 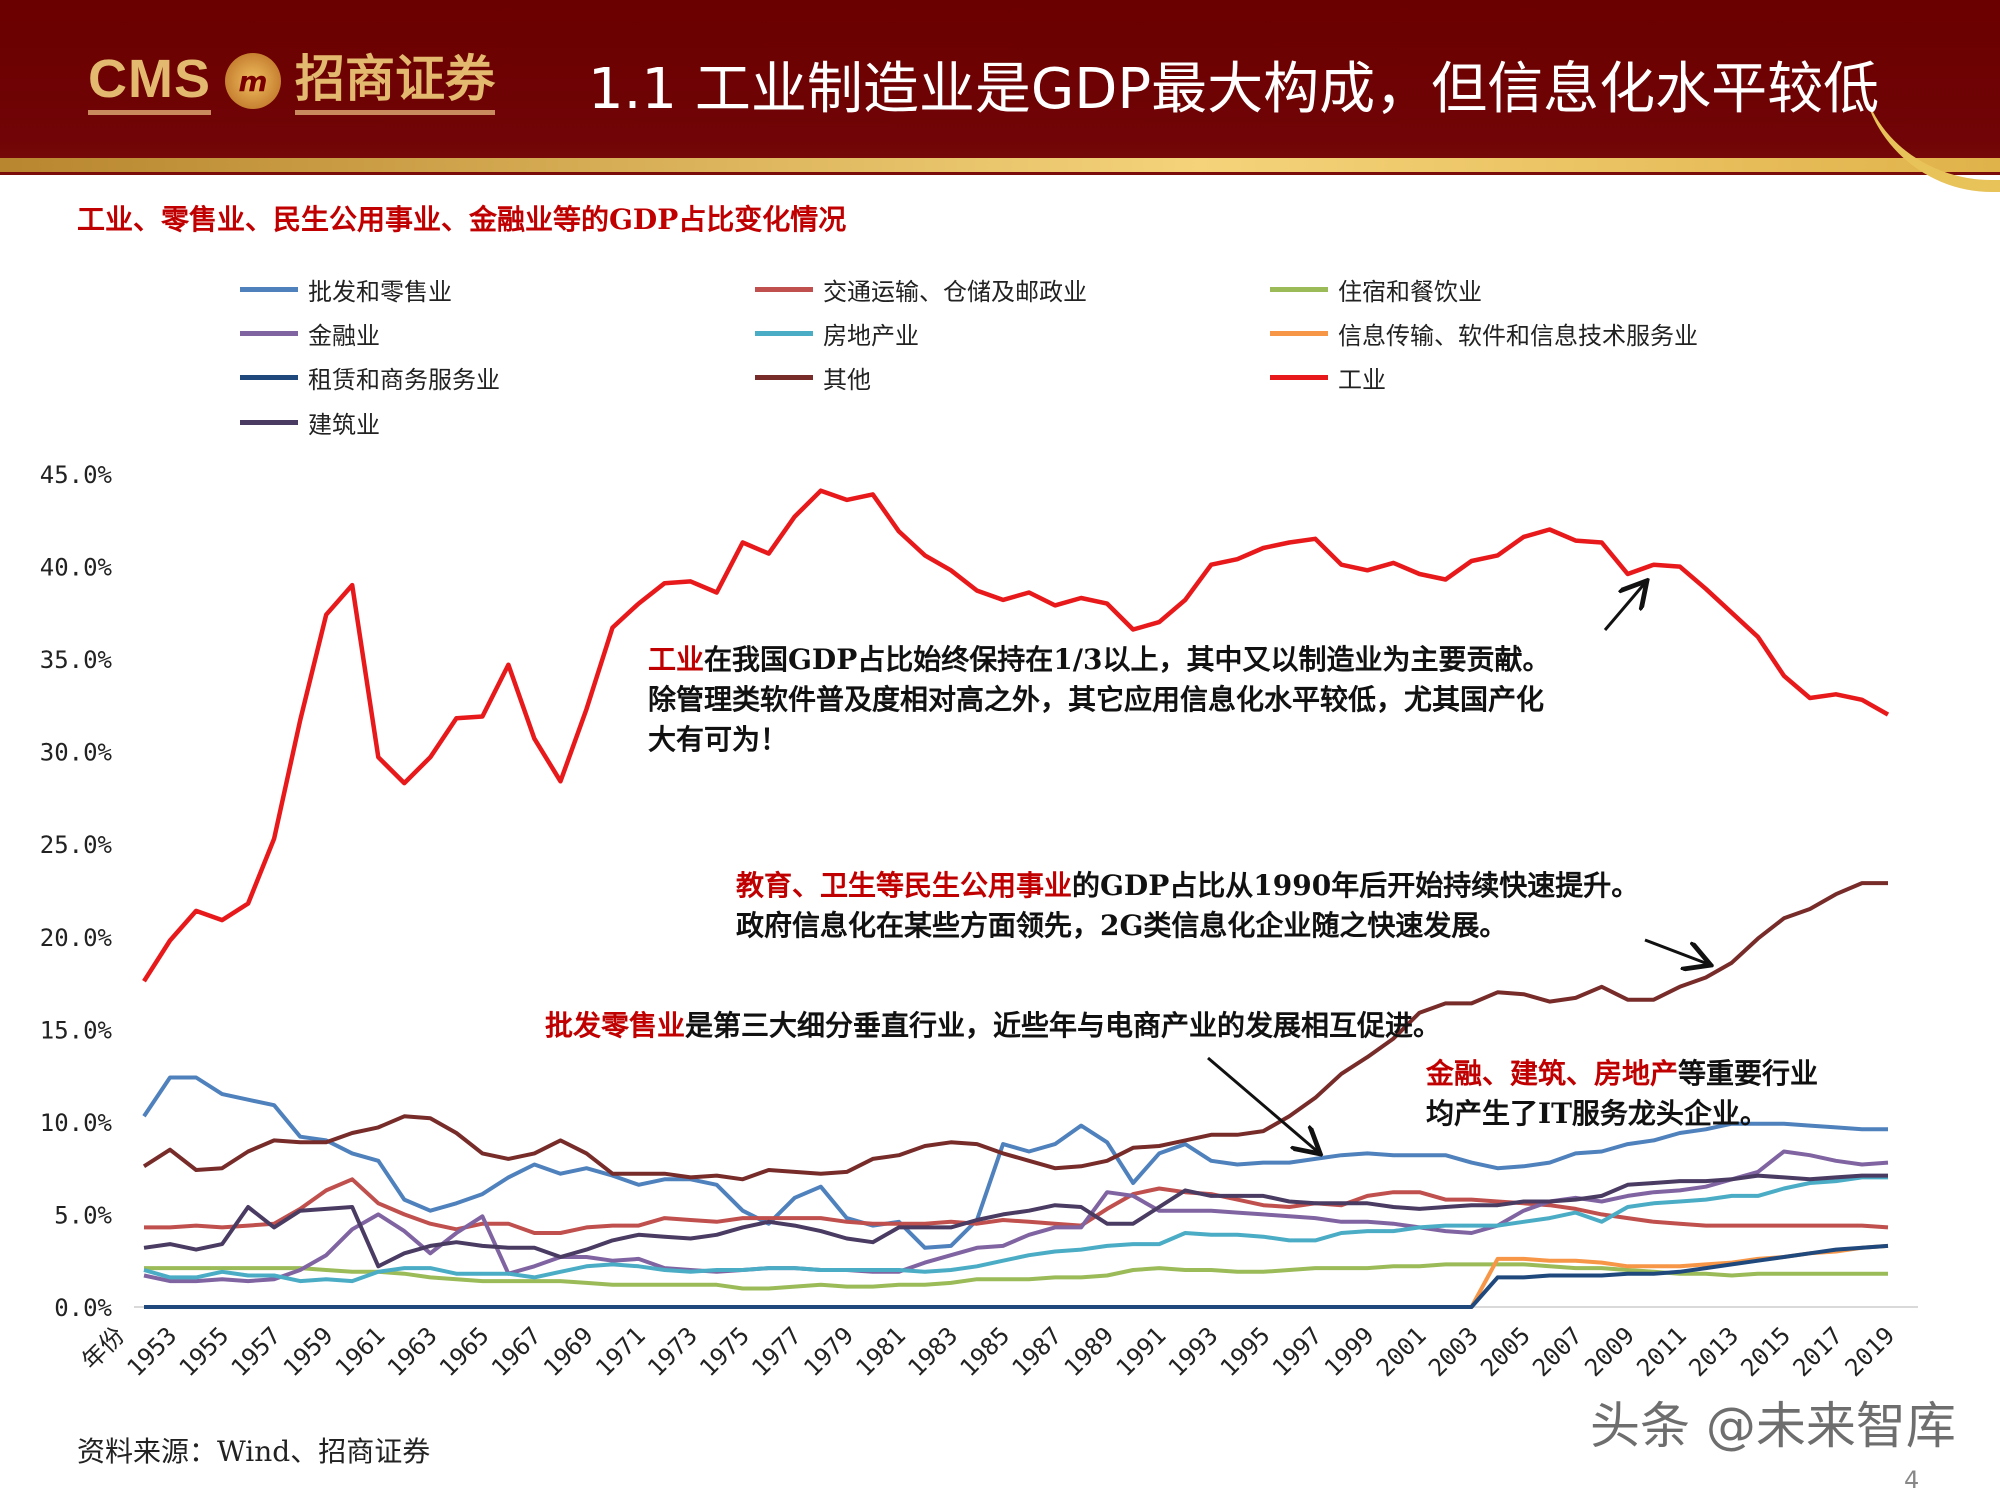 What do you see at coordinates (83, 1215) in the screenshot?
I see `y-tick-label: 5.0%` at bounding box center [83, 1215].